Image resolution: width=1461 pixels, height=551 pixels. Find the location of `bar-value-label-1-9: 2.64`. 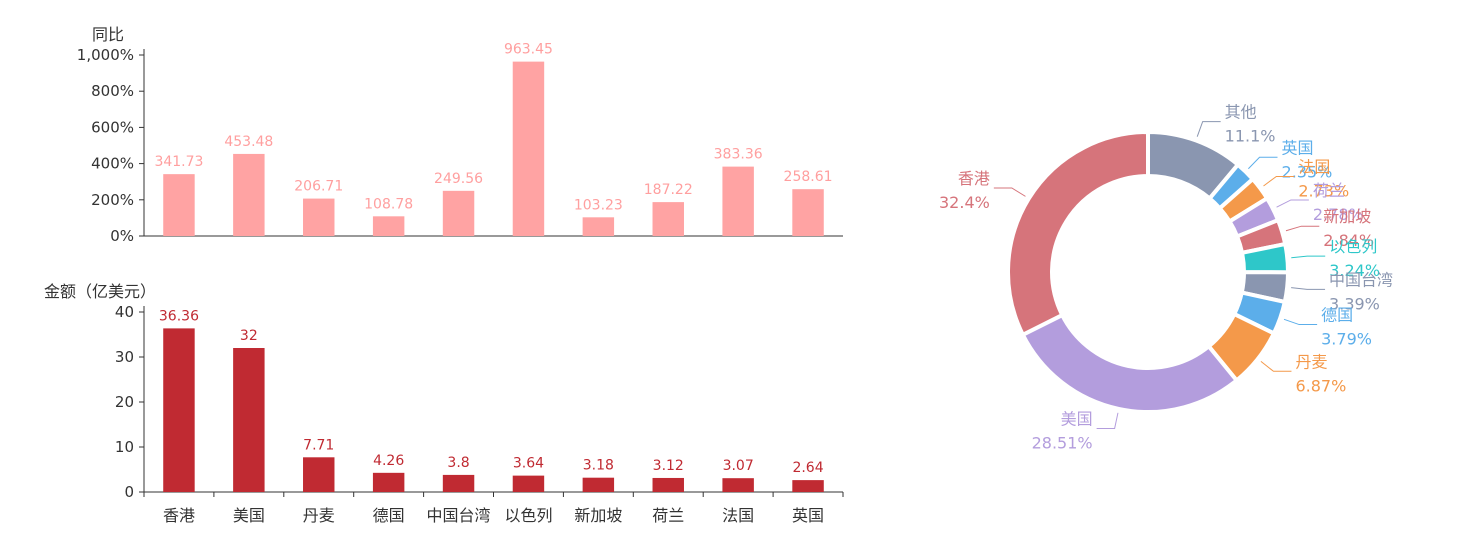

bar-value-label-1-9: 2.64 is located at coordinates (807, 468).